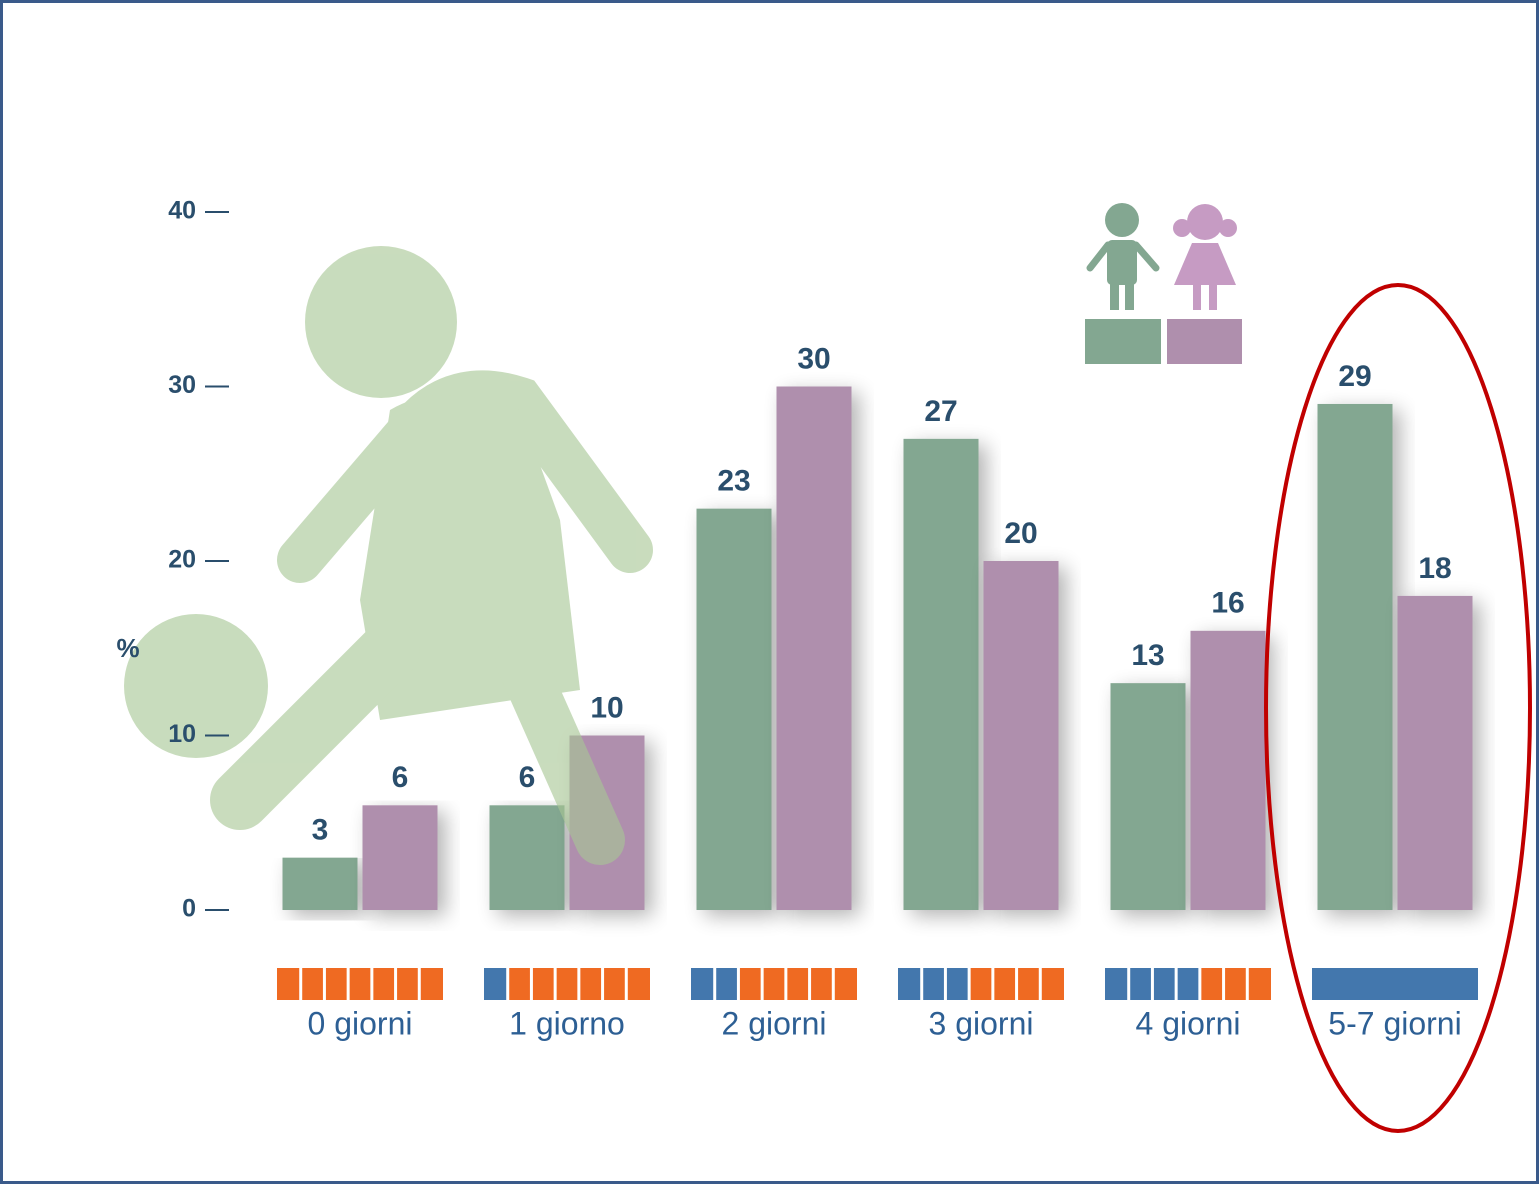 The width and height of the screenshot is (1539, 1184). I want to click on value-label: 13, so click(1147, 655).